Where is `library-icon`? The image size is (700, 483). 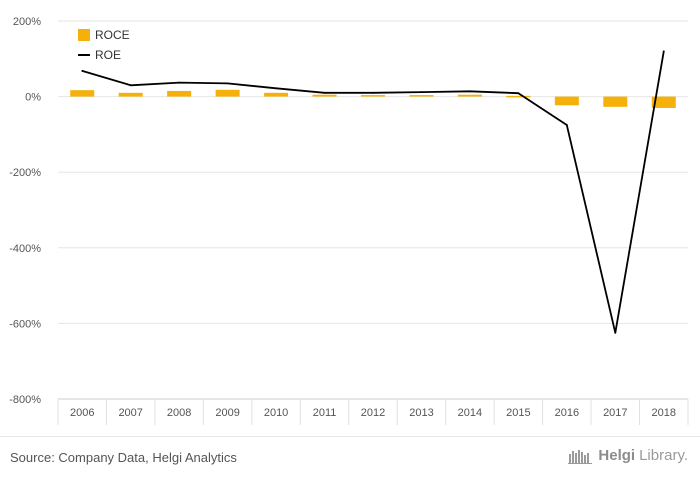
library-icon is located at coordinates (580, 456).